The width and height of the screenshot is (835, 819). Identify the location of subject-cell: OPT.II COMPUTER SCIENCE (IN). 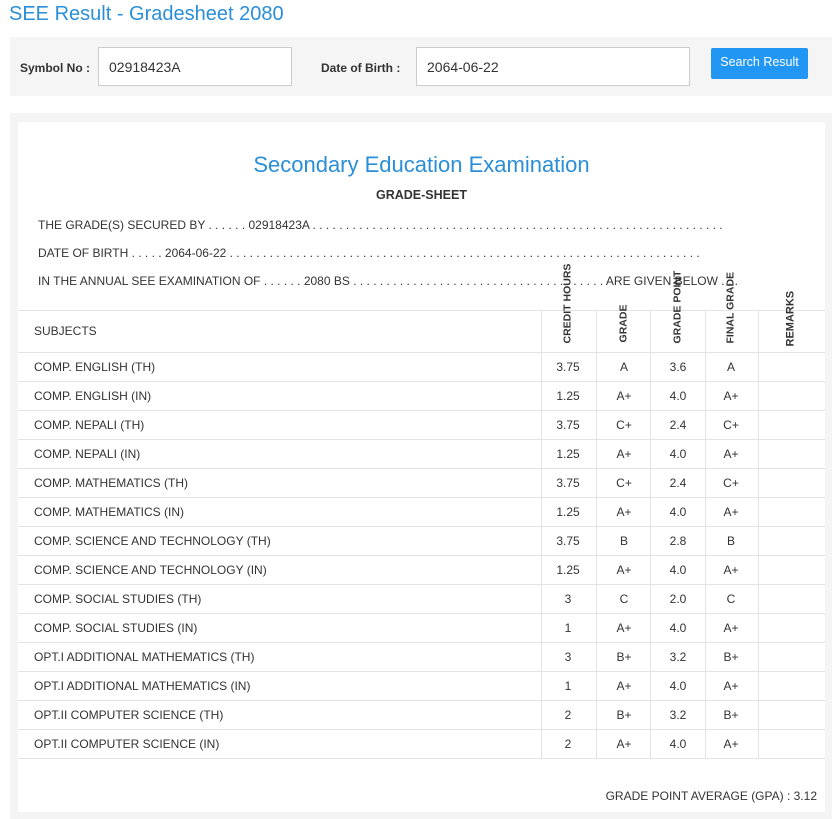
(127, 744).